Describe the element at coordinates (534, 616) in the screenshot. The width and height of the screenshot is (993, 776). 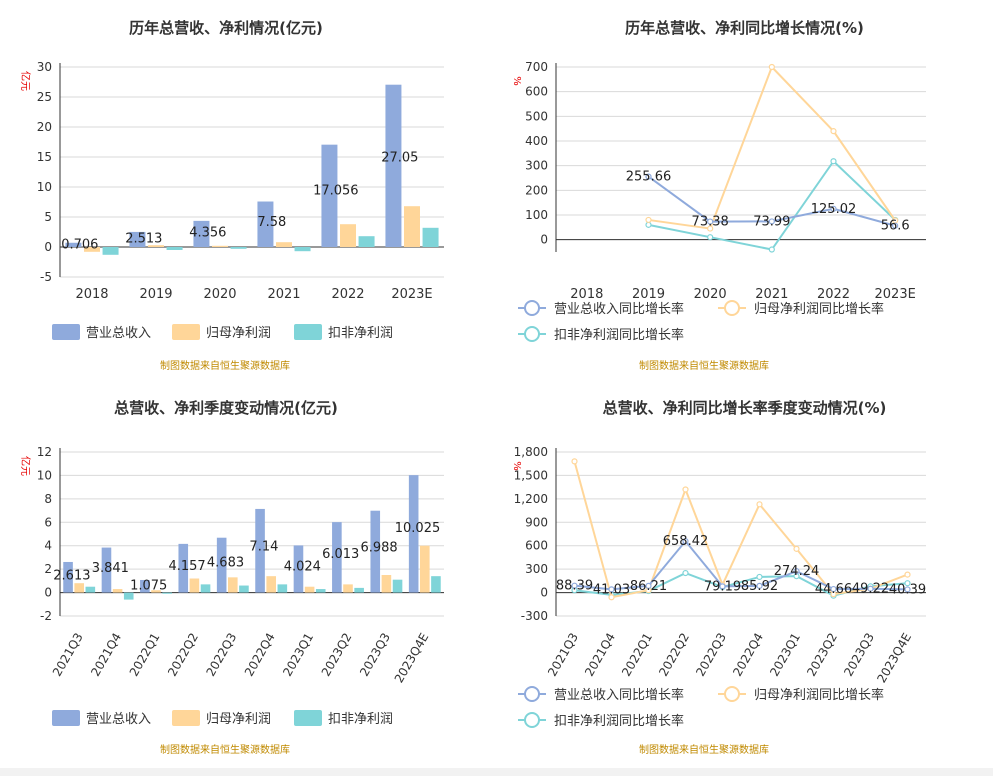
I see `y-tick-label: -300` at that location.